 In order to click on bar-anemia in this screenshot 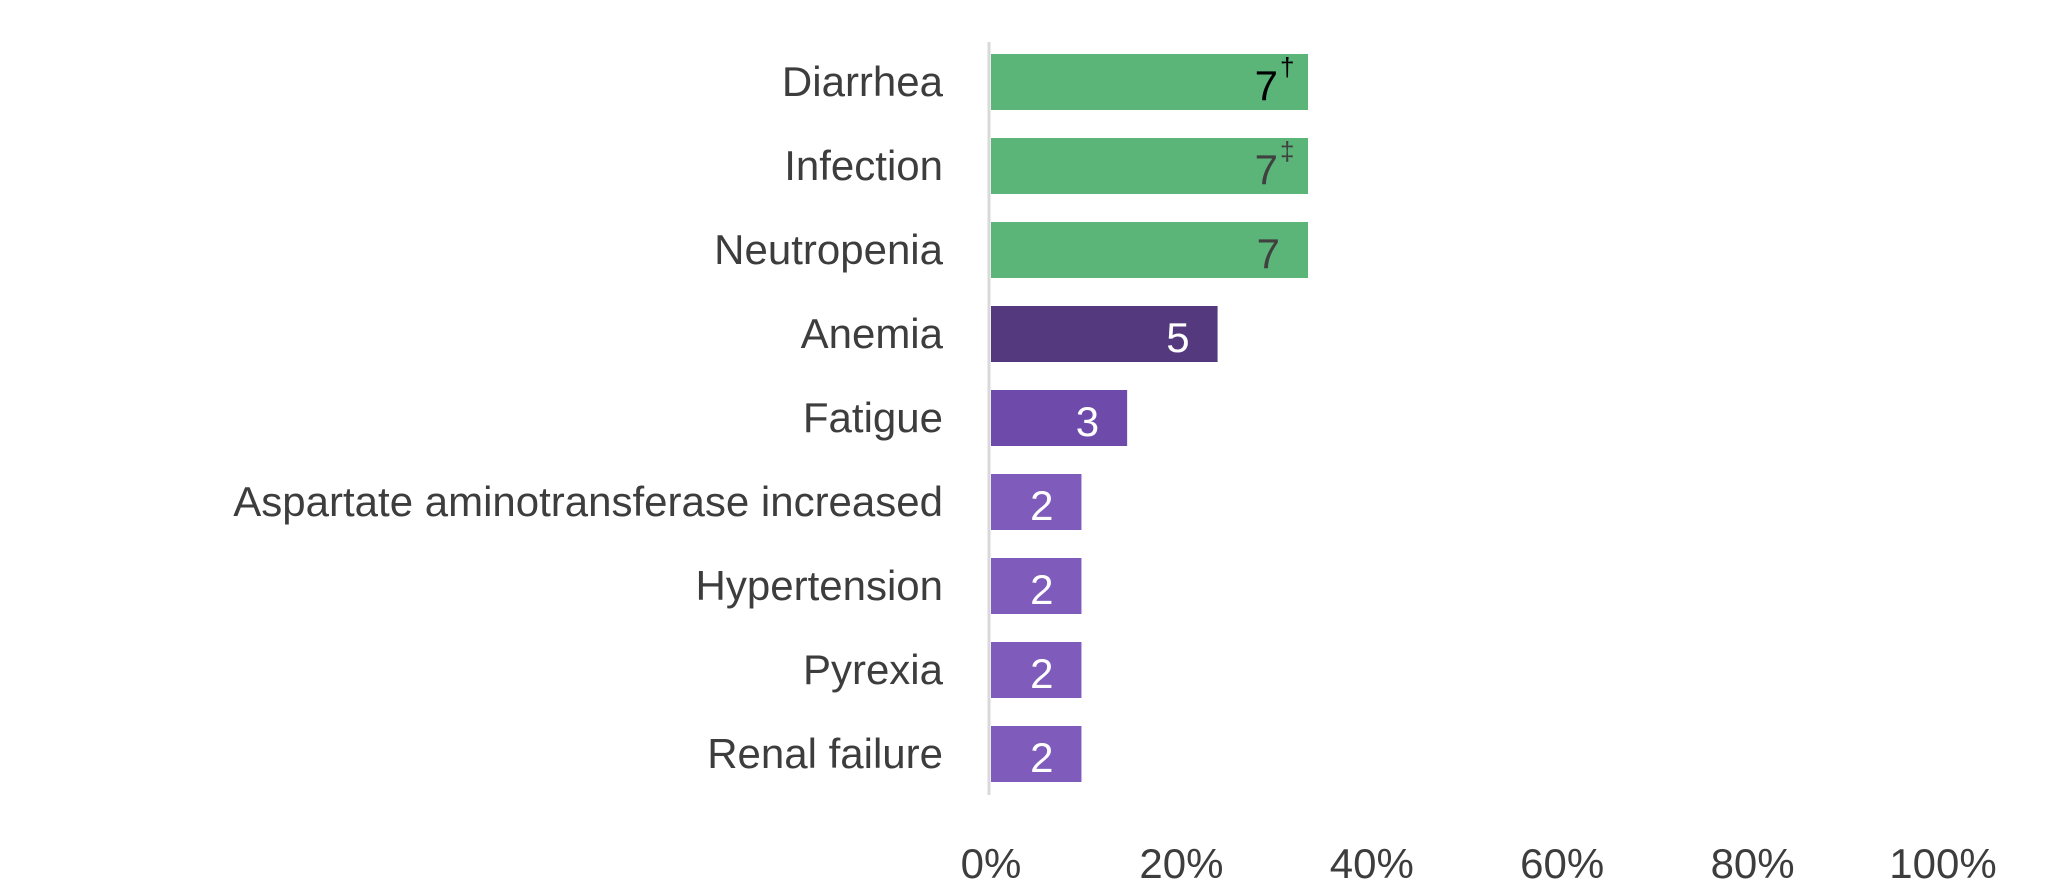, I will do `click(1104, 334)`.